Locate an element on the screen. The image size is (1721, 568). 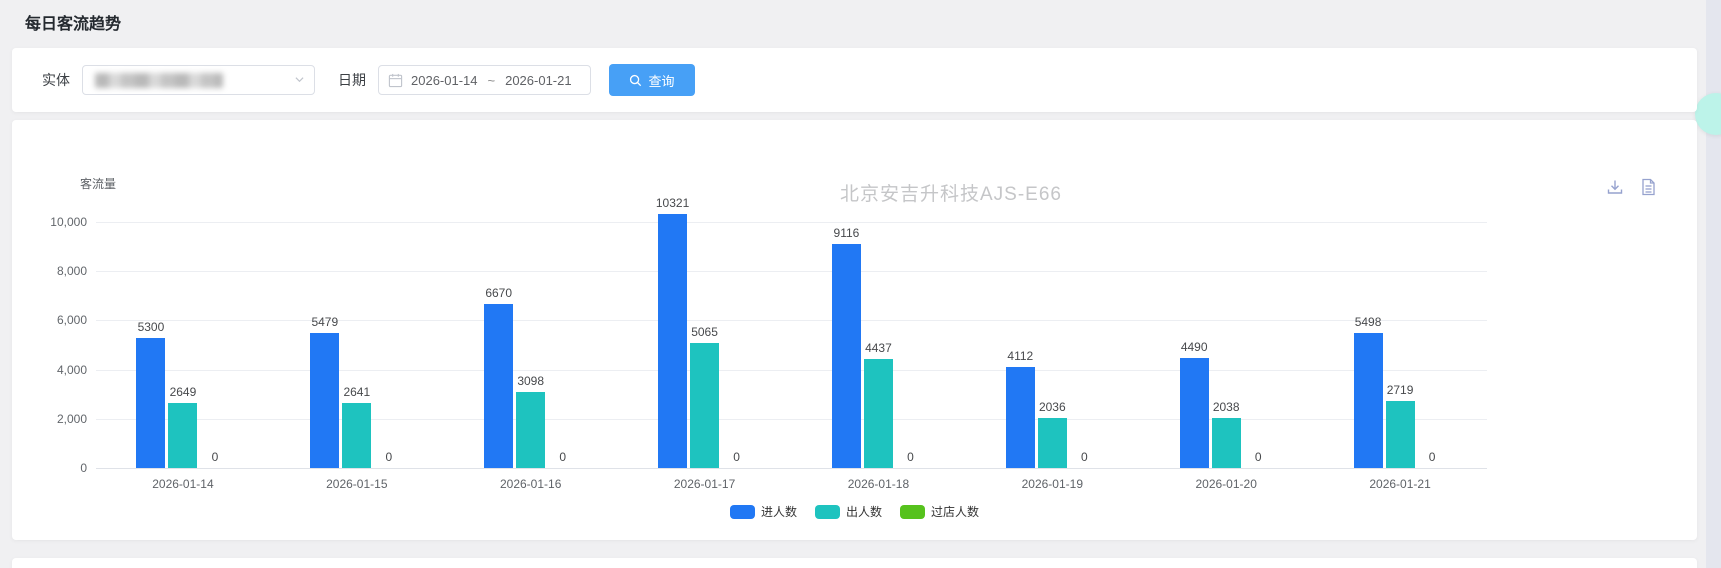
query-button-label: 查询 is located at coordinates (661, 81).